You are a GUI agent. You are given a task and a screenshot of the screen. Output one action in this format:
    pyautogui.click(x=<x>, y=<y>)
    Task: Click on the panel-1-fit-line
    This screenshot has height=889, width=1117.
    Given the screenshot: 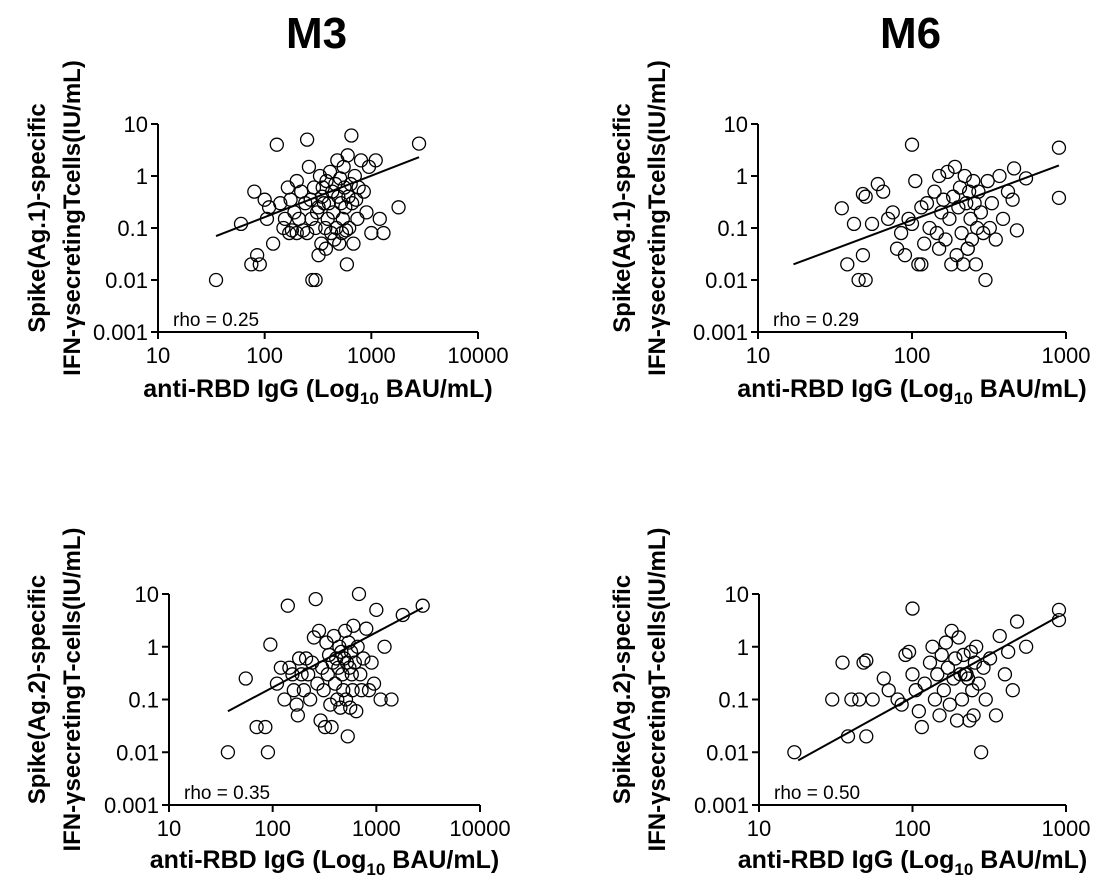 What is the action you would take?
    pyautogui.click(x=317, y=196)
    